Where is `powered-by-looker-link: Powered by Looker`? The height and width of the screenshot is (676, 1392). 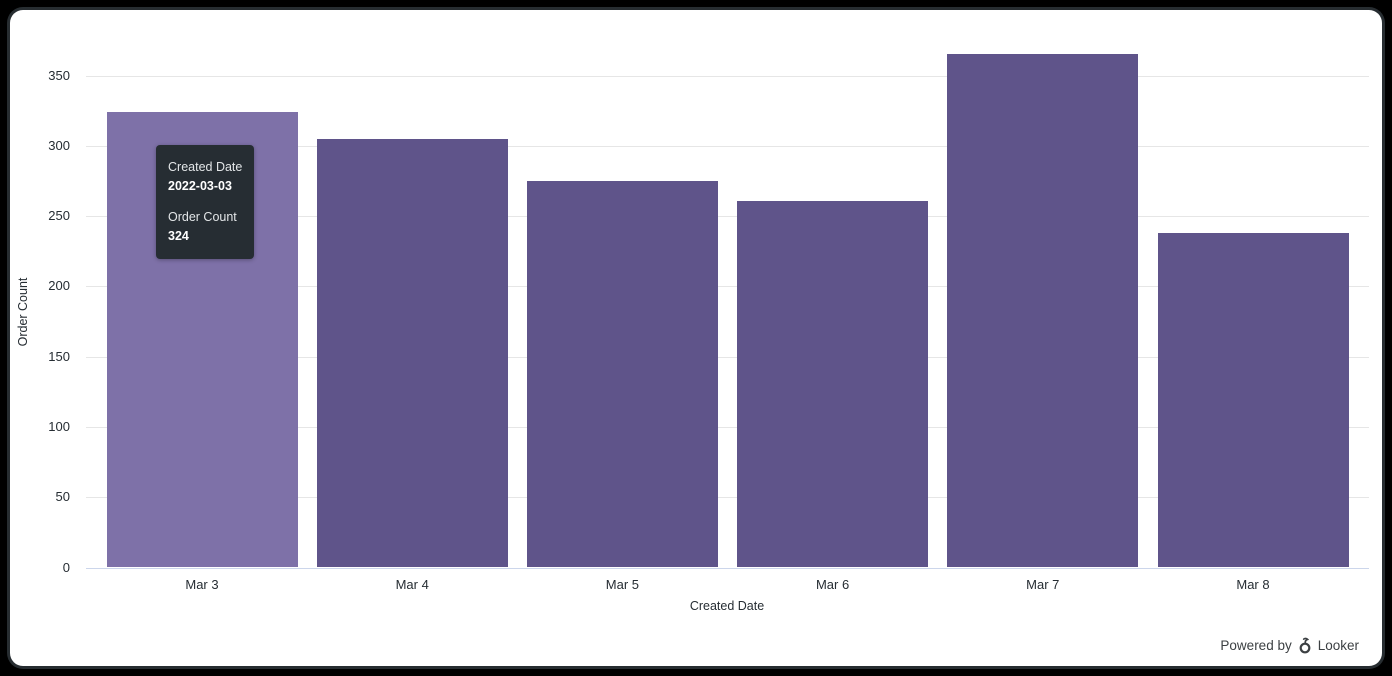 powered-by-looker-link: Powered by Looker is located at coordinates (1289, 645).